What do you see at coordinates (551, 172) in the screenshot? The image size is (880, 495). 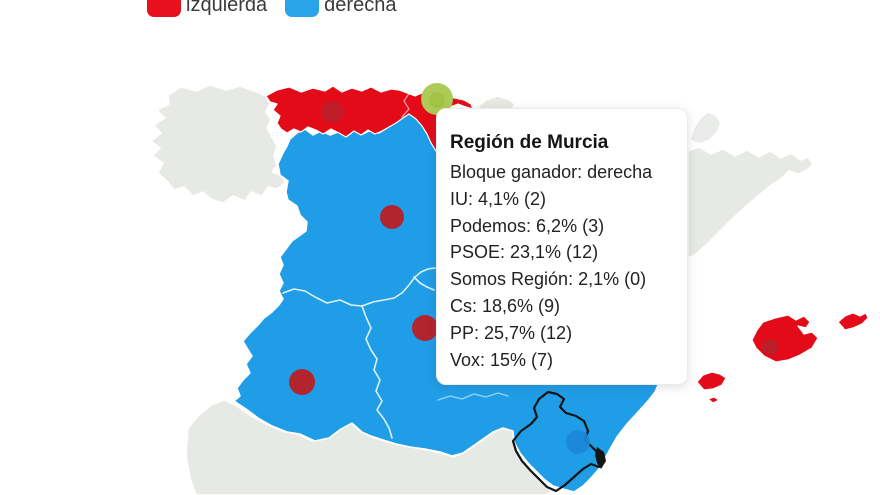 I see `tooltip-winner: Bloque ganador: derecha` at bounding box center [551, 172].